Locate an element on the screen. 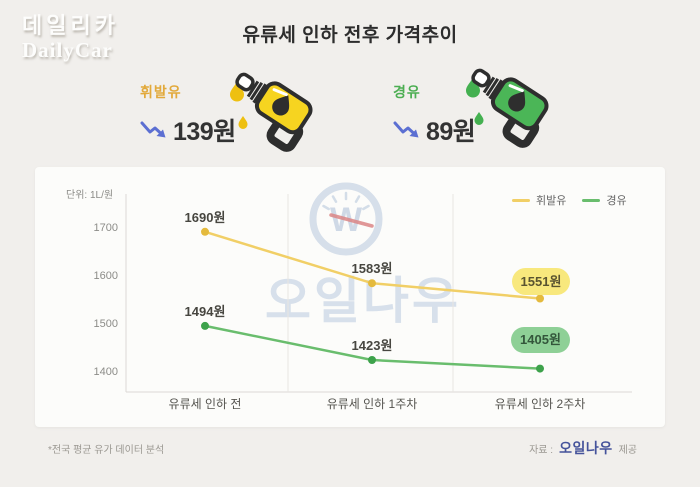 This screenshot has height=487, width=700. chart-unit-label: 단위: 1L/원 is located at coordinates (90, 195).